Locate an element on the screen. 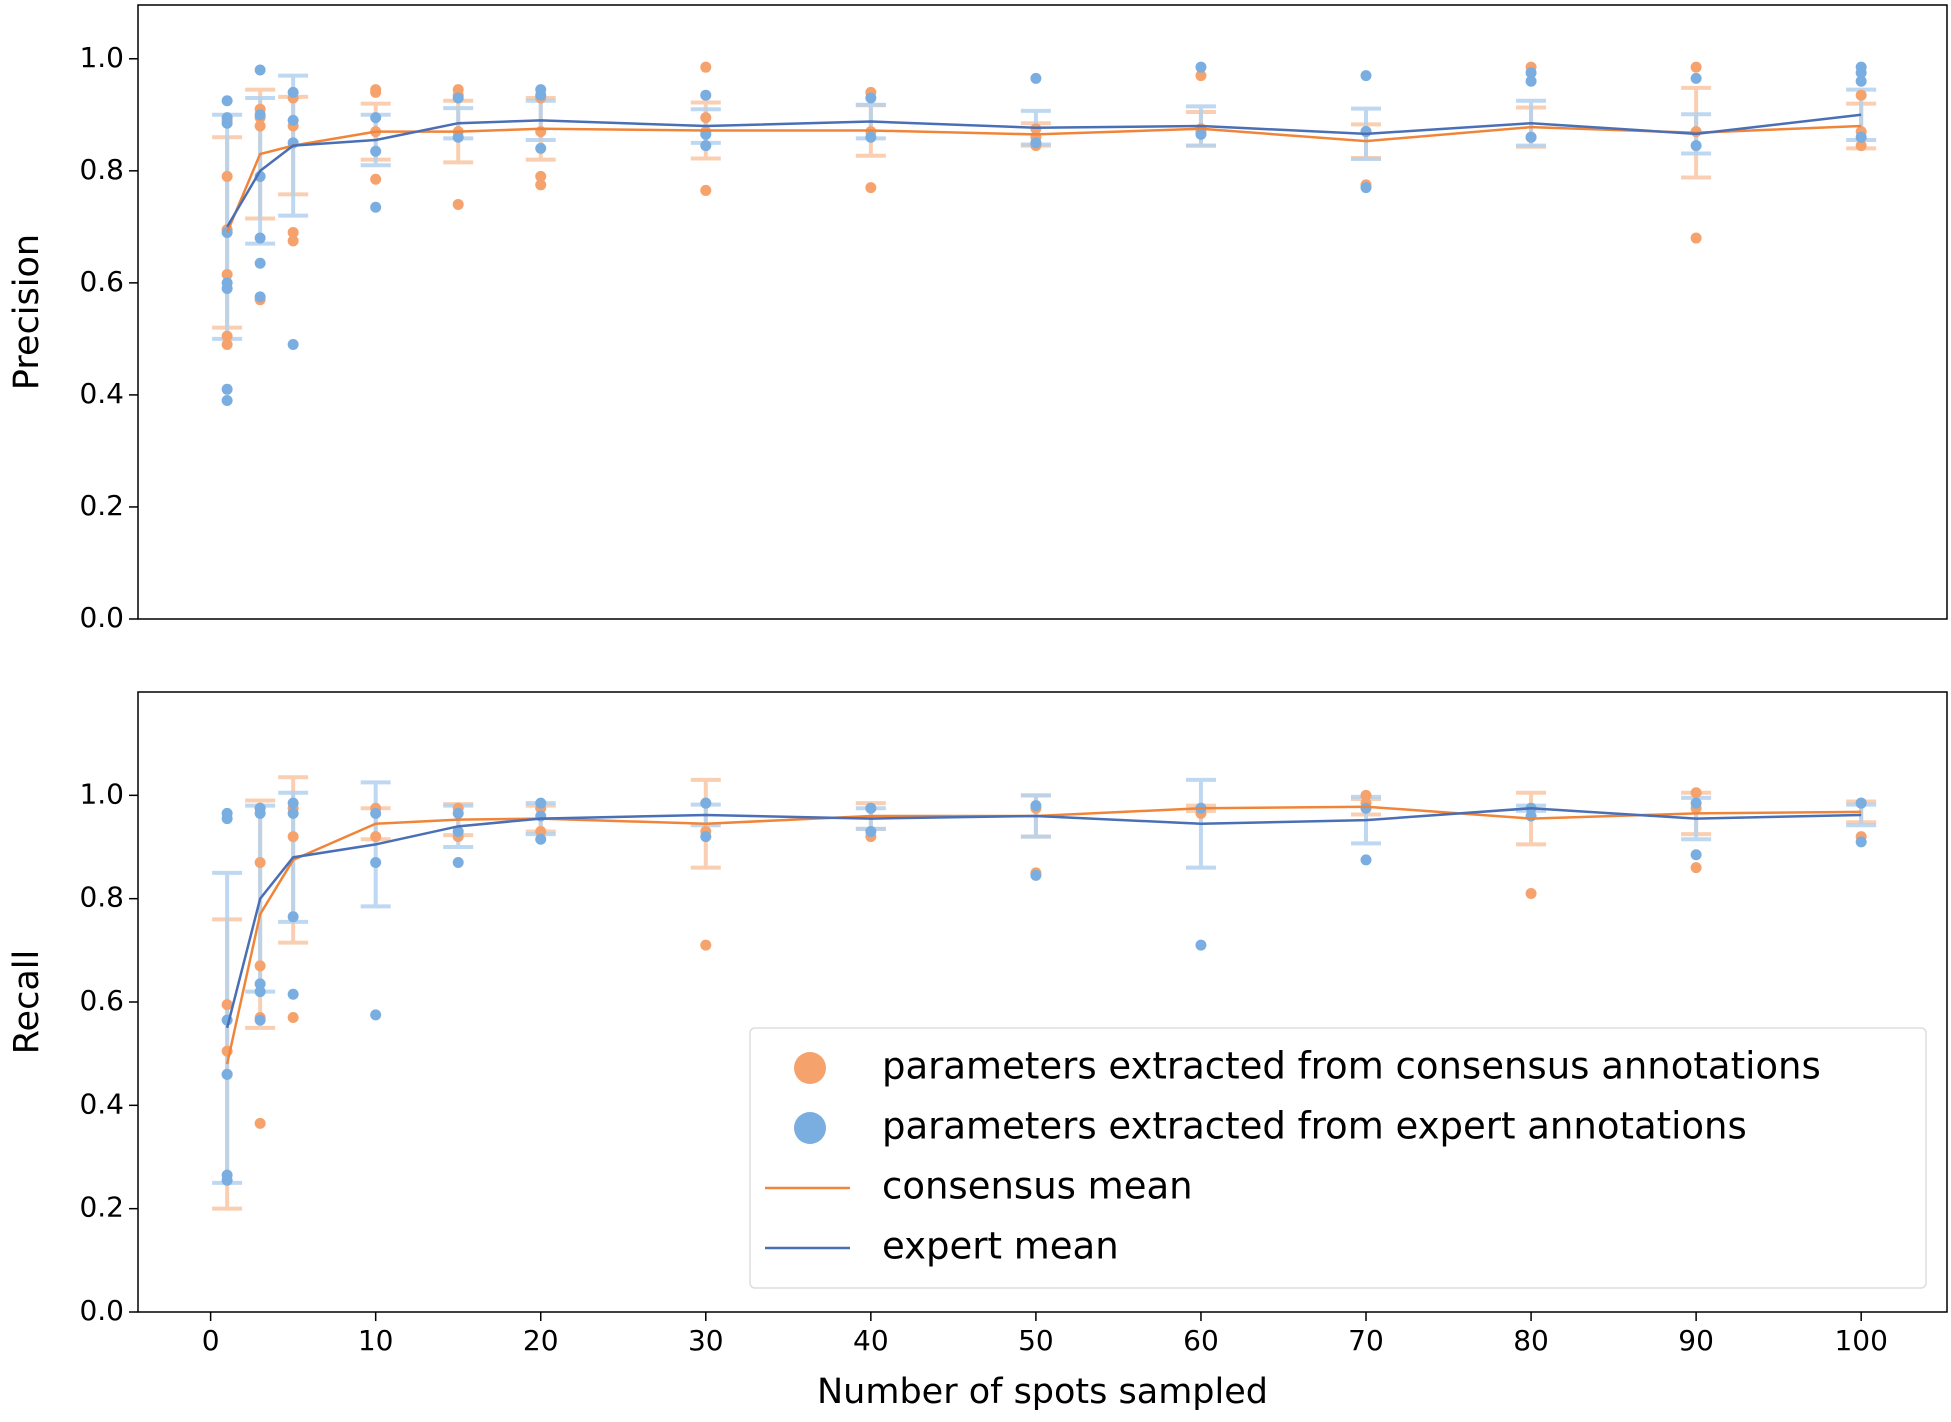  y-axis-label: Recall is located at coordinates (27, 1002).